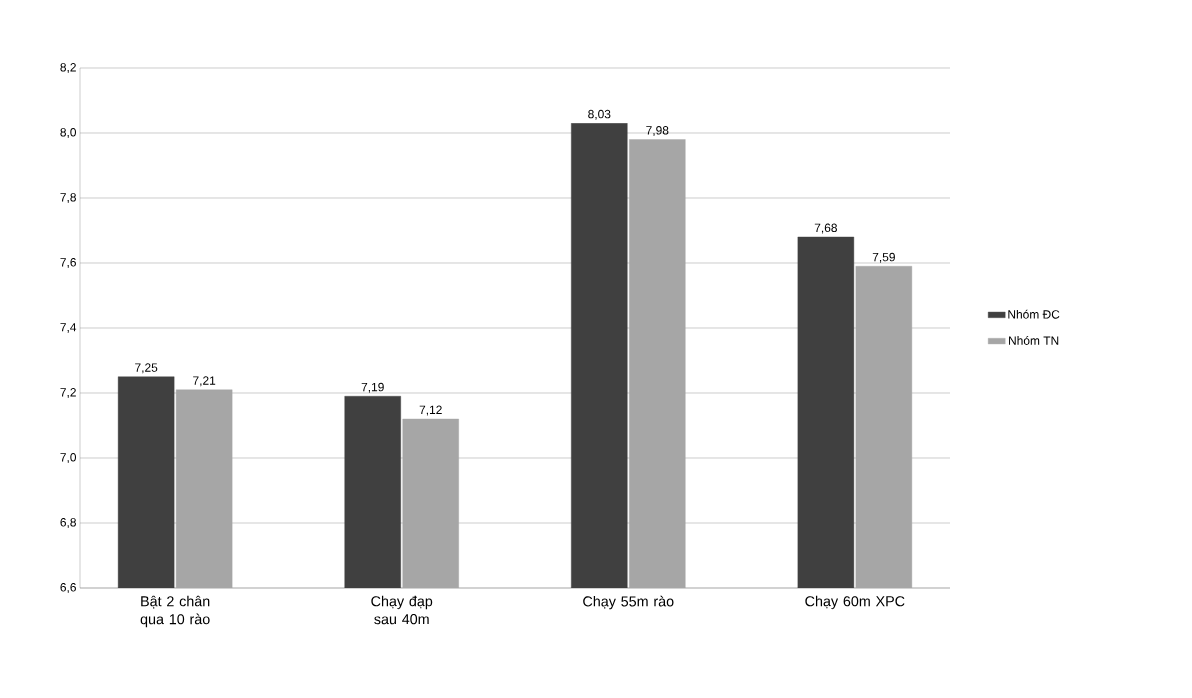 The image size is (1192, 698). What do you see at coordinates (68, 328) in the screenshot?
I see `y-tick-label: 7,4` at bounding box center [68, 328].